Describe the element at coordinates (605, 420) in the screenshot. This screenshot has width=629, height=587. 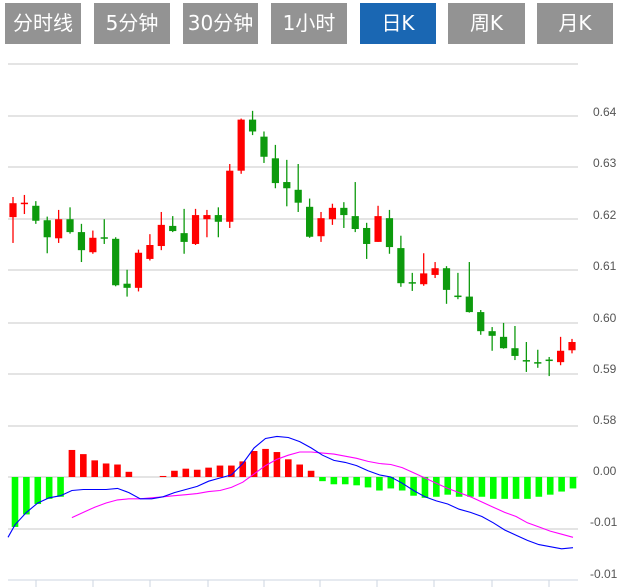
I see `price-tick: 0.58` at that location.